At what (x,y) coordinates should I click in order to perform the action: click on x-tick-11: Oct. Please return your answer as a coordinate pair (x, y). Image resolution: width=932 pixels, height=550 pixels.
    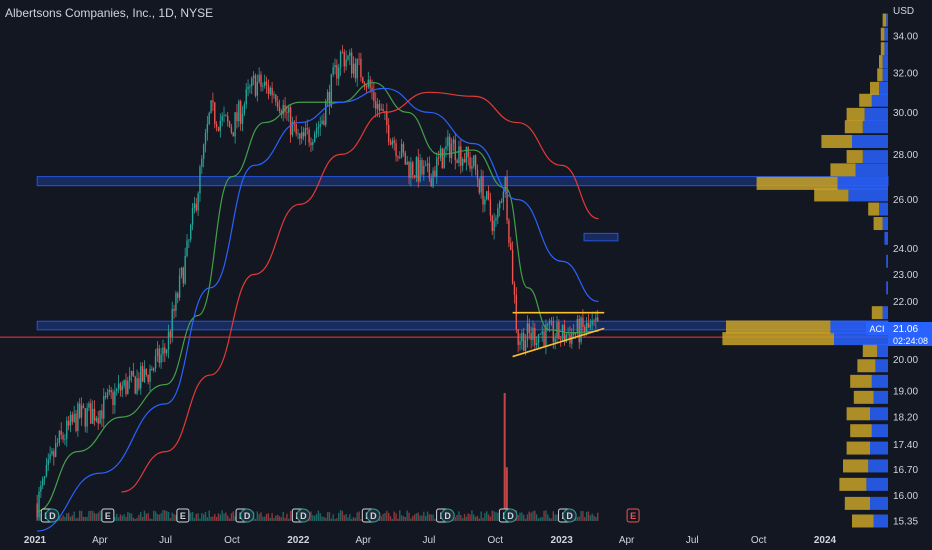
    Looking at the image, I should click on (759, 540).